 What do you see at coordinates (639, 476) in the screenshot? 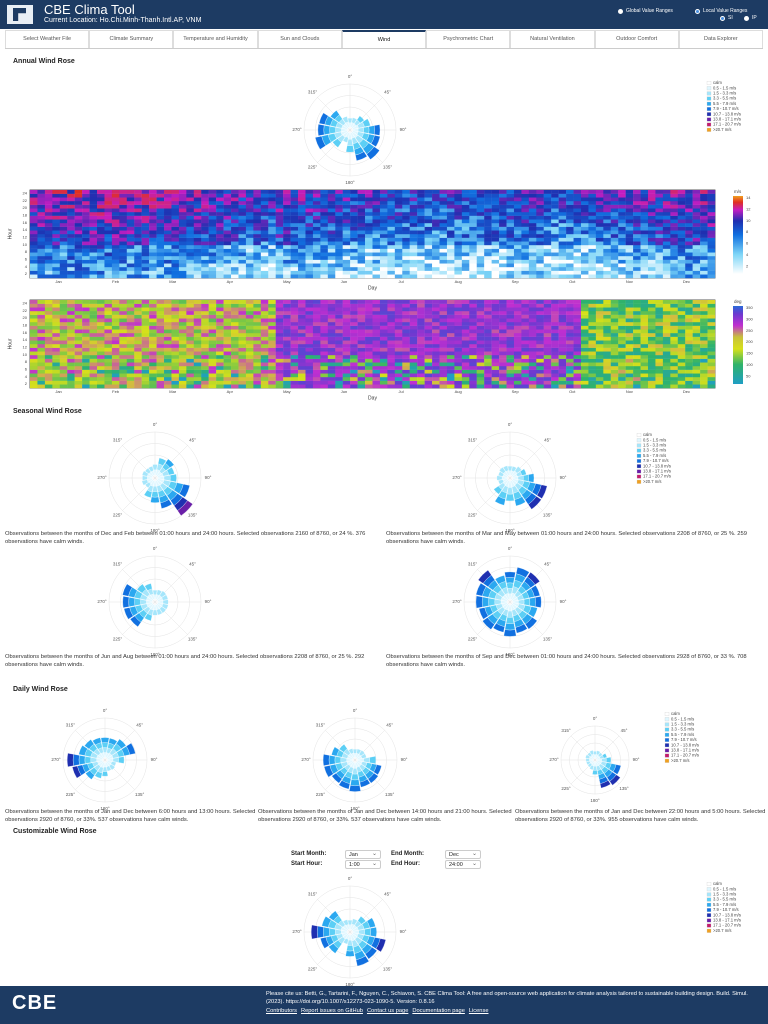
I see `legend-swatch` at bounding box center [639, 476].